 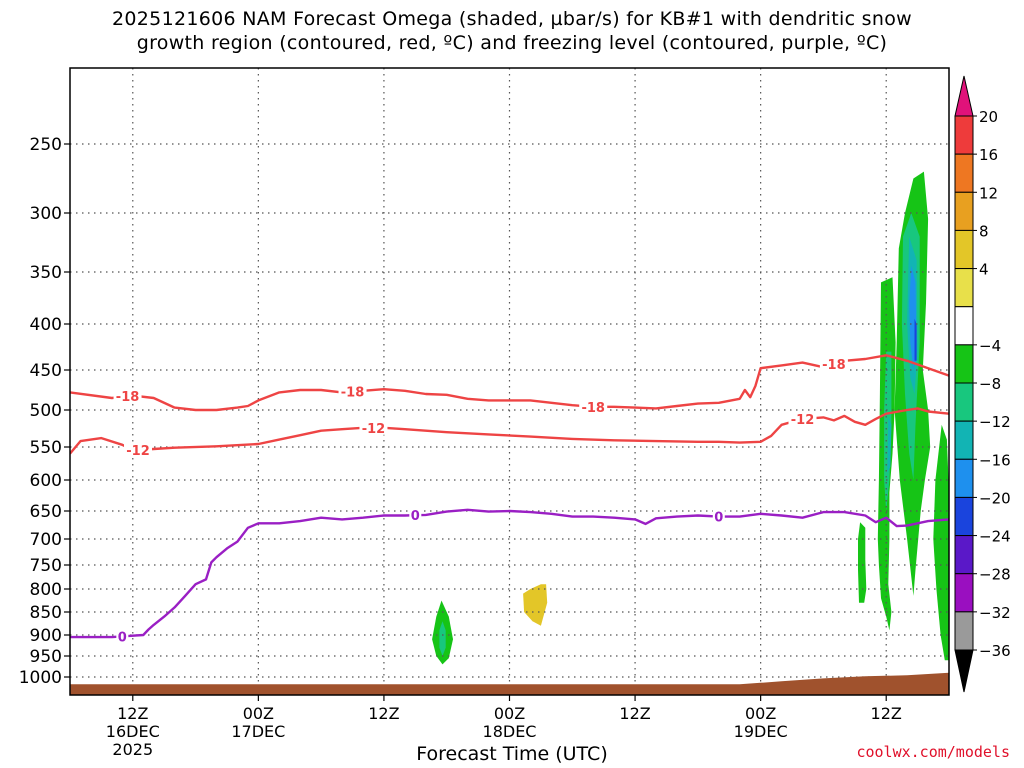 What do you see at coordinates (995, 575) in the screenshot?
I see `colorbar-label-11: −28` at bounding box center [995, 575].